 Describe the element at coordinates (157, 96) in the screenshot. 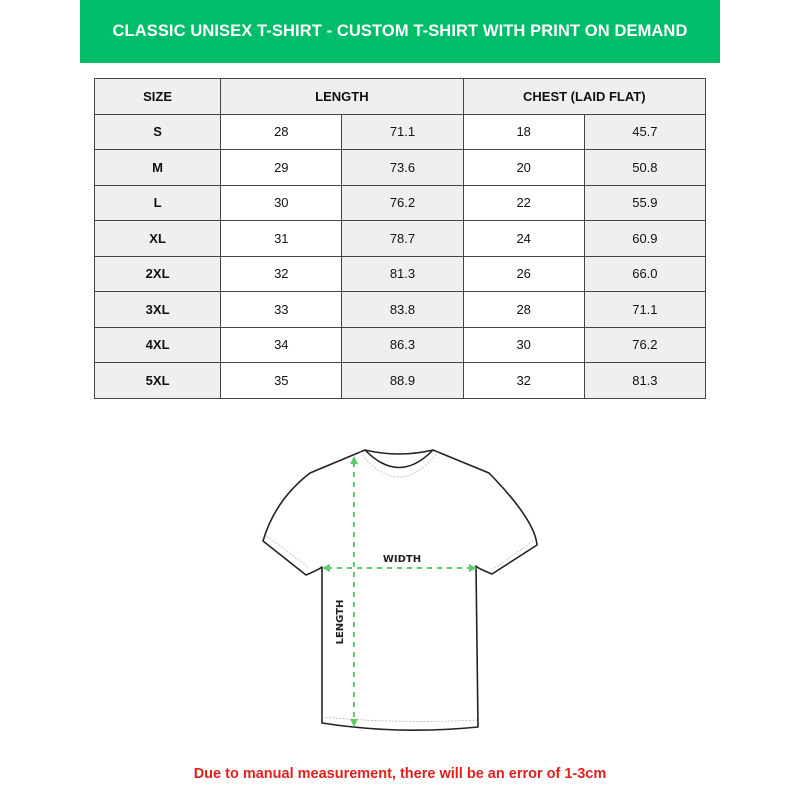

I see `header-size: SIZE` at that location.